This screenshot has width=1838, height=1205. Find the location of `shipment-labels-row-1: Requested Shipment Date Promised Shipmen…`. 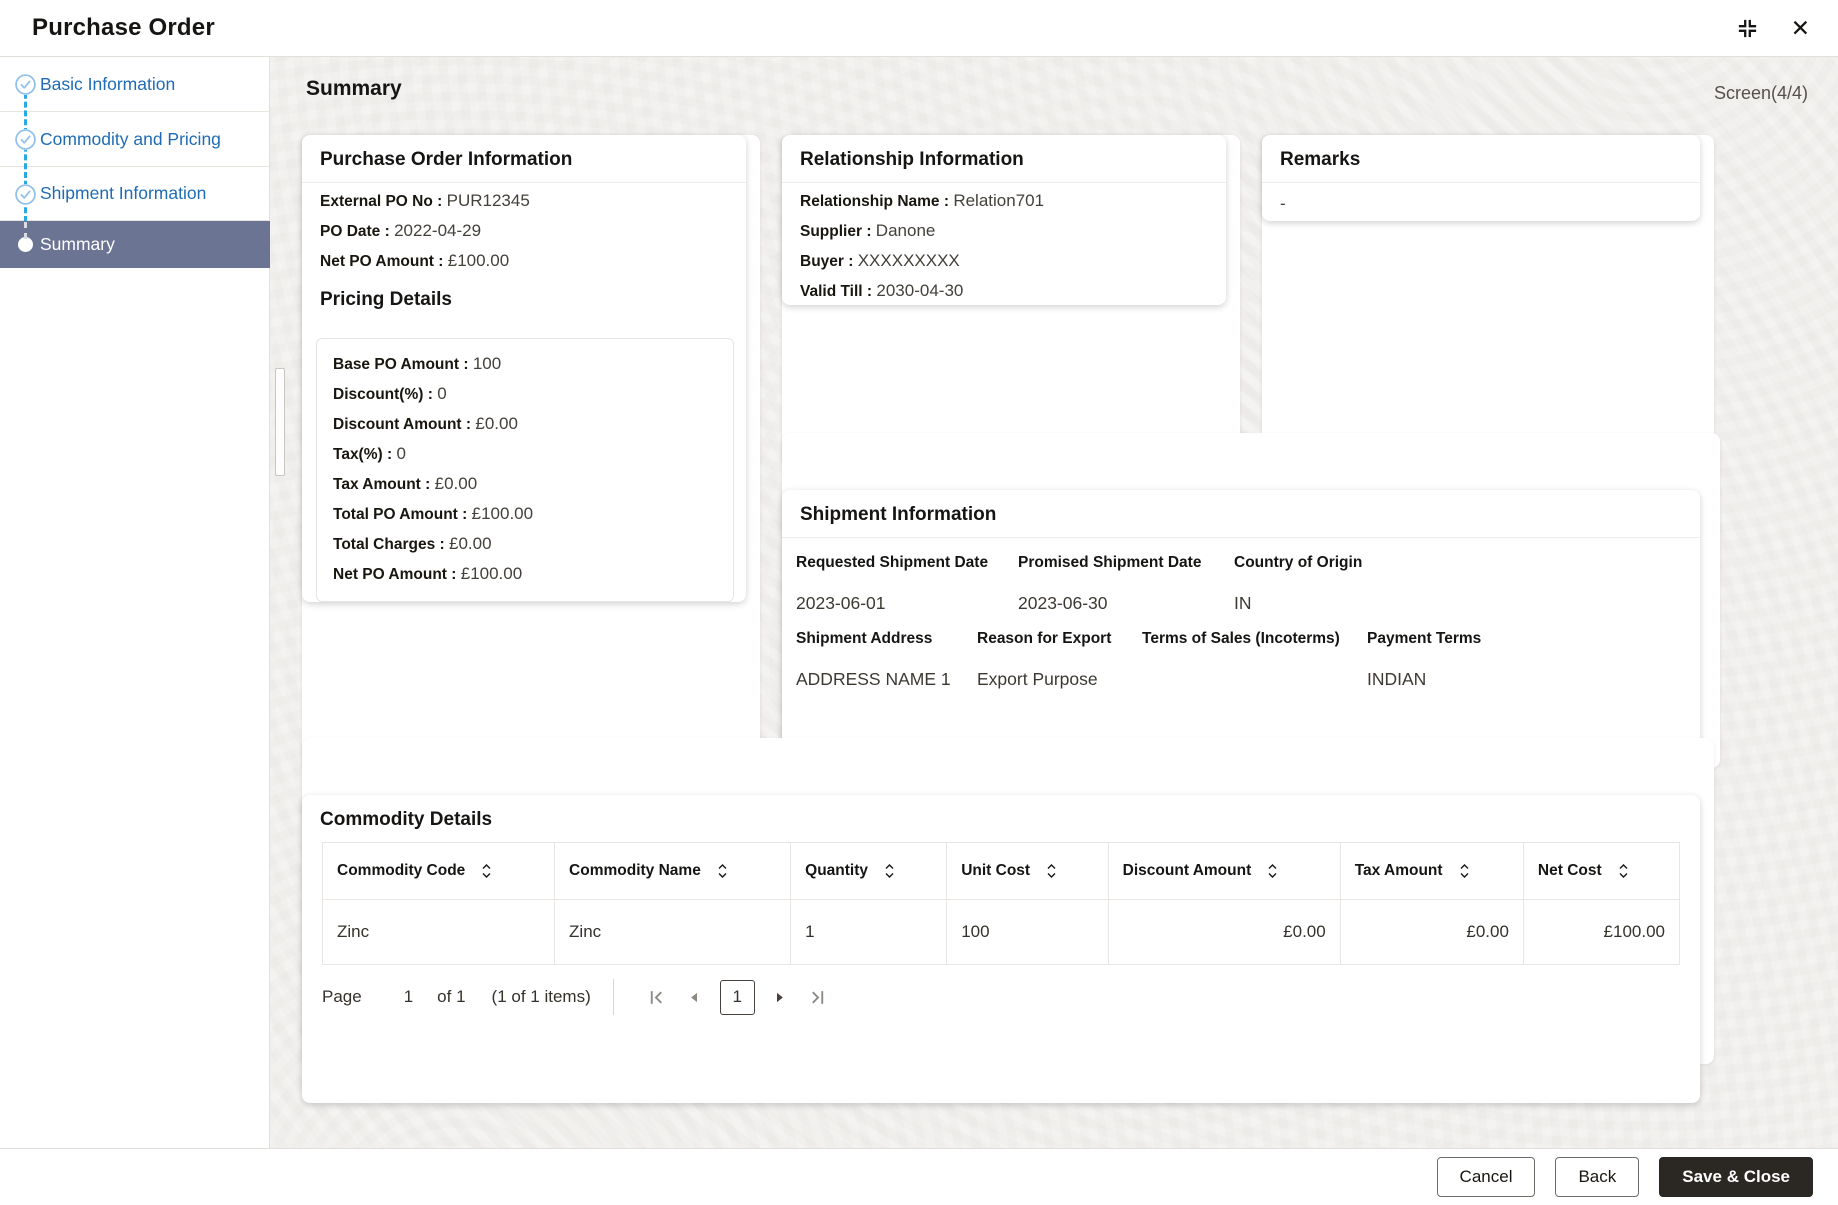

shipment-labels-row-1: Requested Shipment Date Promised Shipmen… is located at coordinates (1241, 563).